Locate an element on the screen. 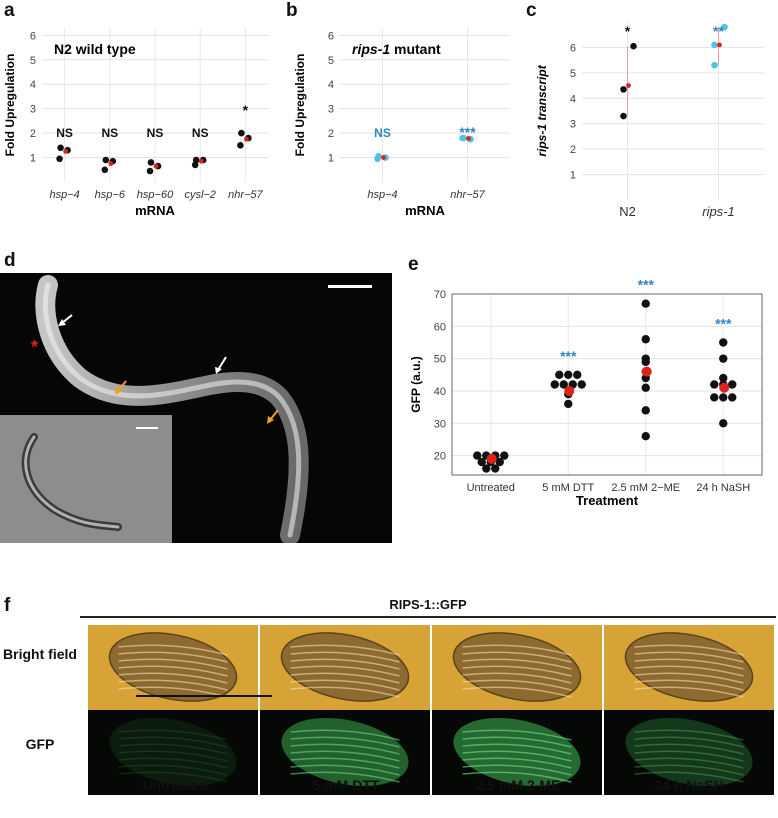 The width and height of the screenshot is (778, 818). x-tick-label: N2 is located at coordinates (627, 211).